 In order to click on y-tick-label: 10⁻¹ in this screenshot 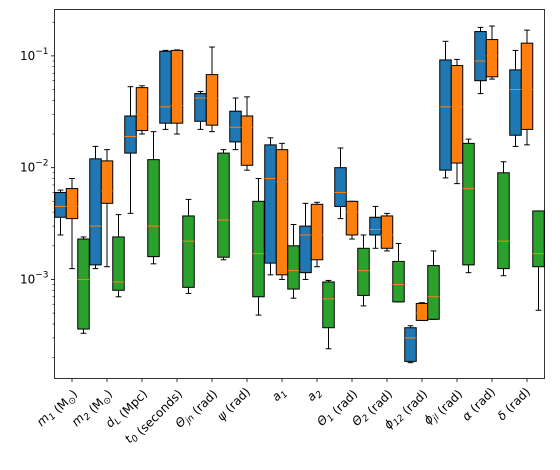, I will do `click(34, 55)`.